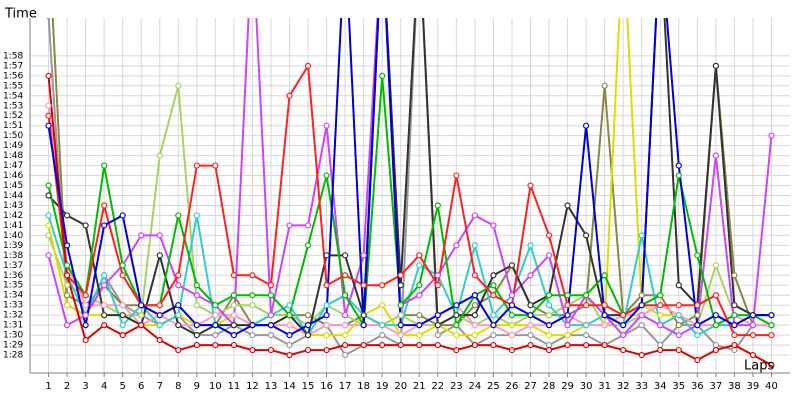 The image size is (800, 400). I want to click on x-axis-title: Laps, so click(759, 366).